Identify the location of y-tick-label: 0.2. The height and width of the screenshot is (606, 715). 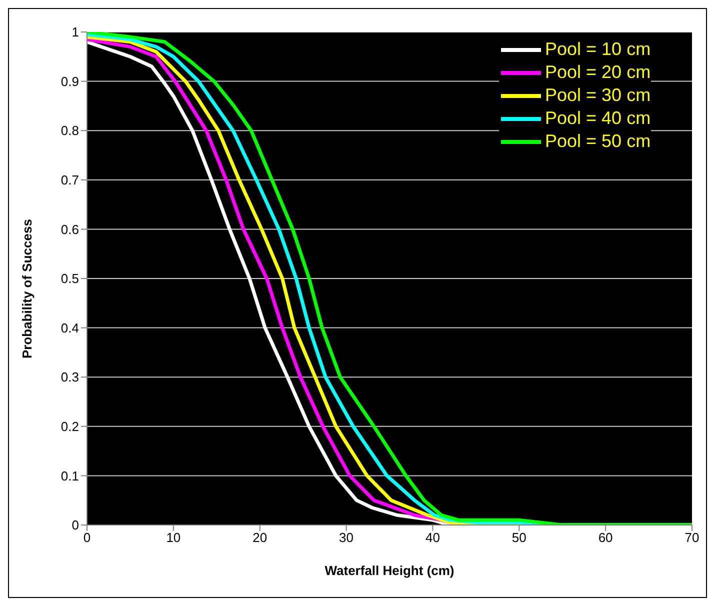
(69, 426).